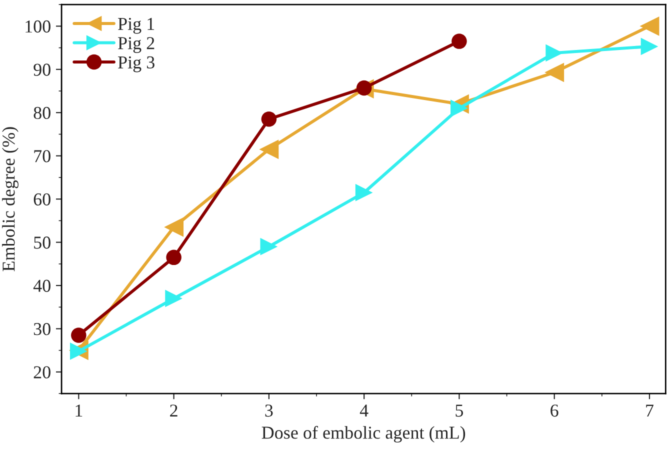  I want to click on legend-label: Pig 1, so click(136, 26).